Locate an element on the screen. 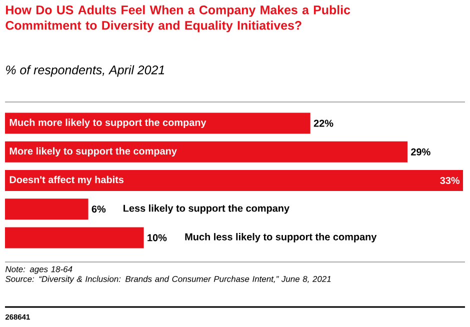 This screenshot has height=327, width=470. source-note: Source: “Diversity & Inclusion: Brands and Consumer Purchase Intent,” June 8, 2021 is located at coordinates (168, 280).